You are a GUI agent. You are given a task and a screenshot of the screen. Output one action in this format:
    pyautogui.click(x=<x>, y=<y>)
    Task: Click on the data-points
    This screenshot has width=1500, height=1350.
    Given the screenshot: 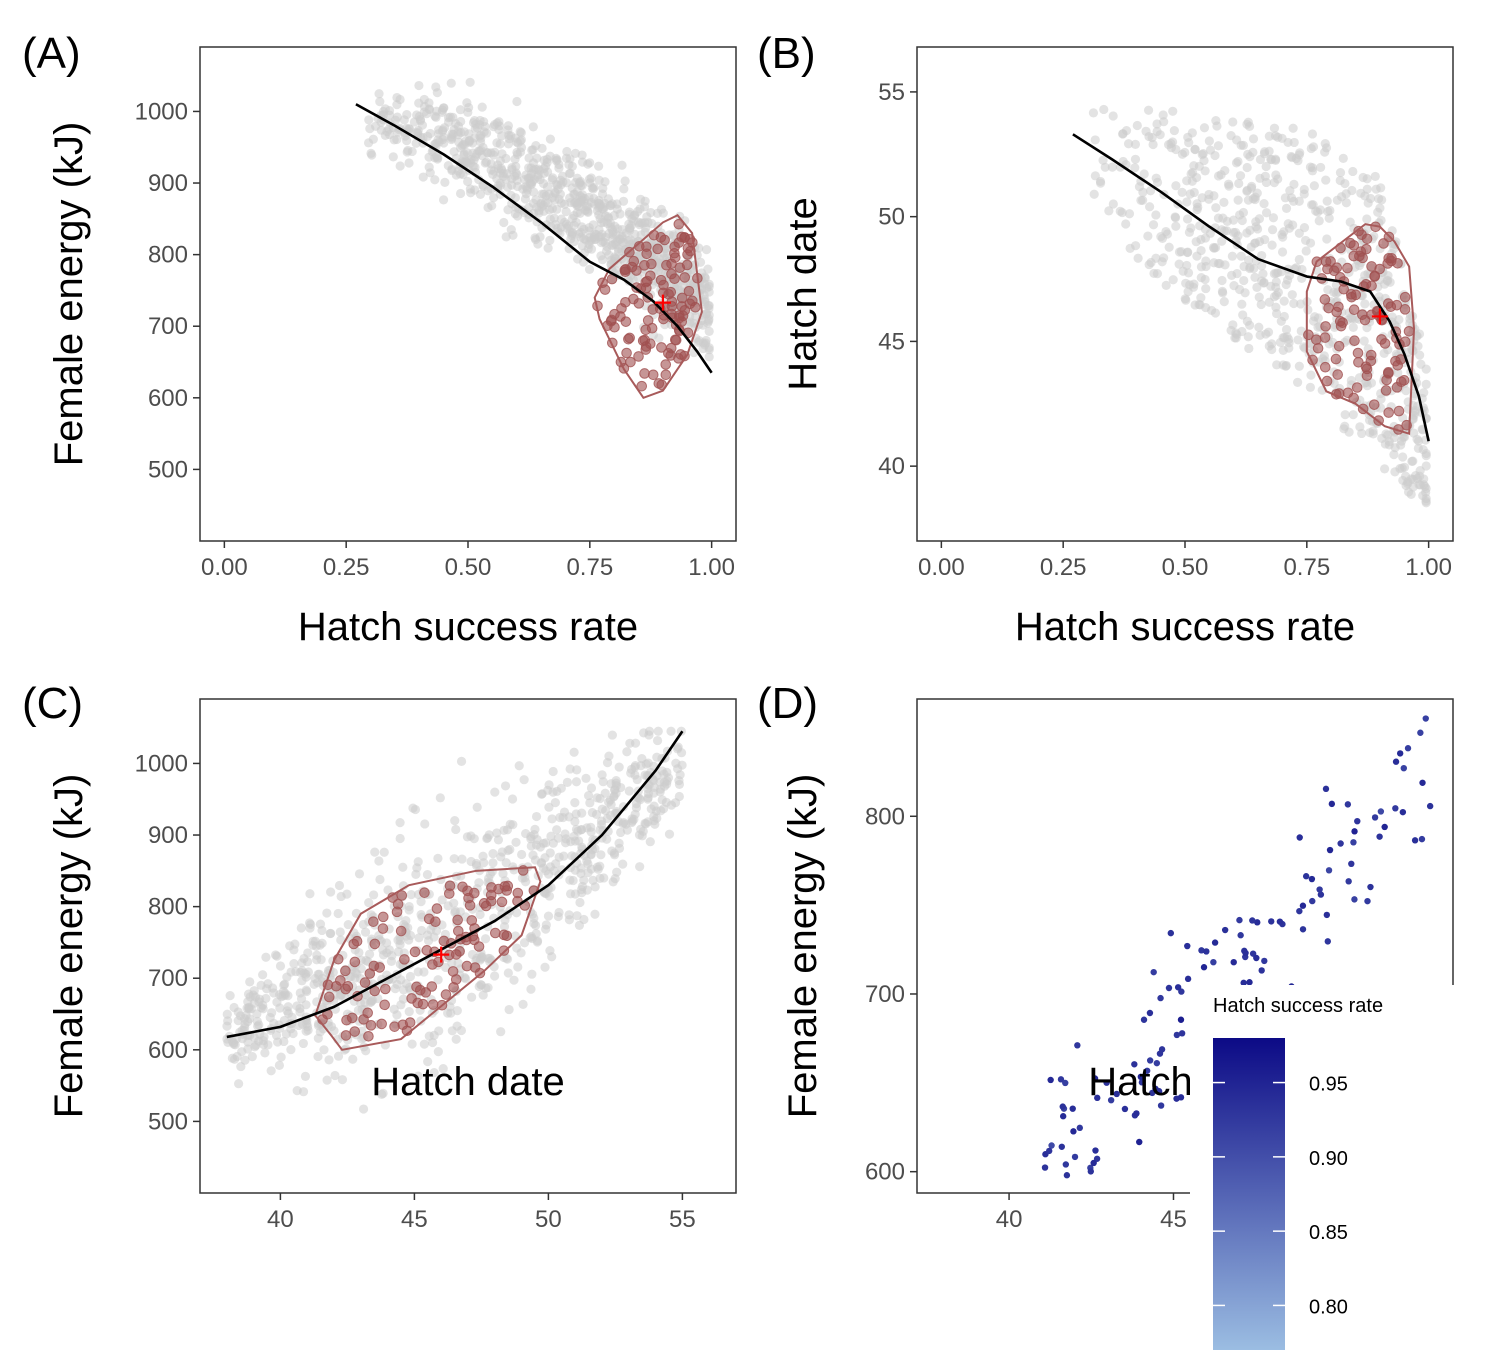 What is the action you would take?
    pyautogui.click(x=454, y=920)
    